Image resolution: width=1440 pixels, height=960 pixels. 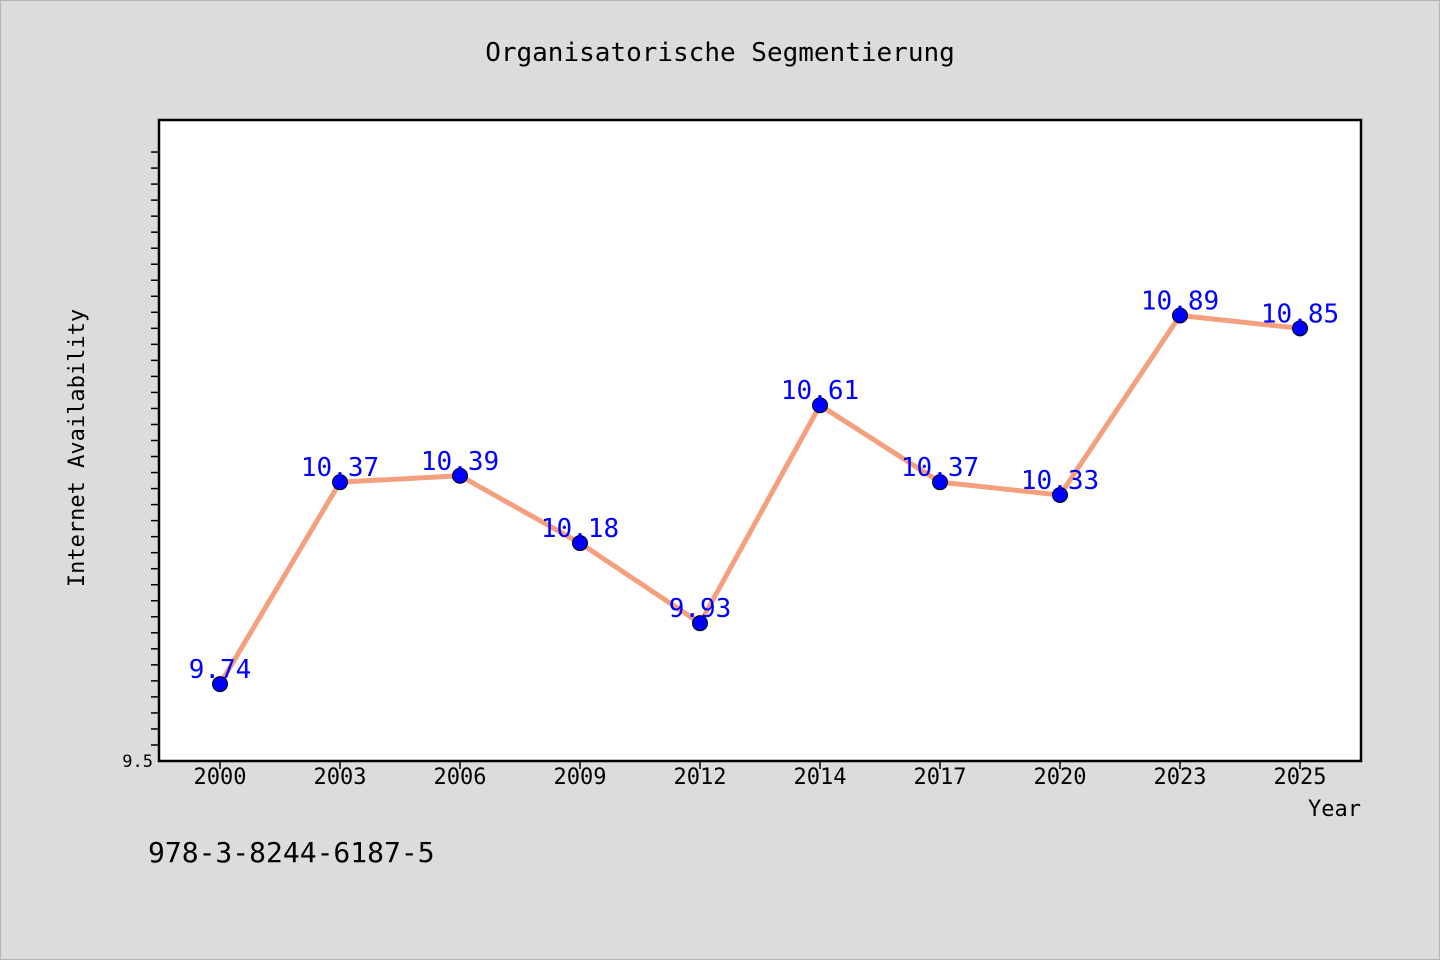 What do you see at coordinates (340, 777) in the screenshot?
I see `x-tick-label-2003: 2003` at bounding box center [340, 777].